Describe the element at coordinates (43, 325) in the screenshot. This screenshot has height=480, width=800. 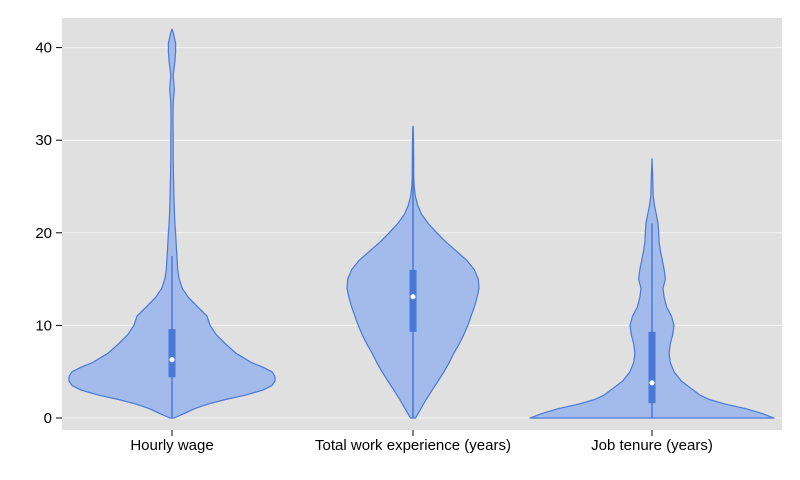
I see `y-tick-label: 10` at that location.